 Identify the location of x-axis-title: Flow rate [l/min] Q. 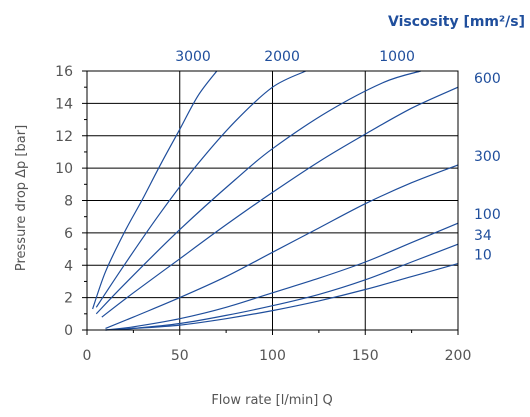
(271, 400).